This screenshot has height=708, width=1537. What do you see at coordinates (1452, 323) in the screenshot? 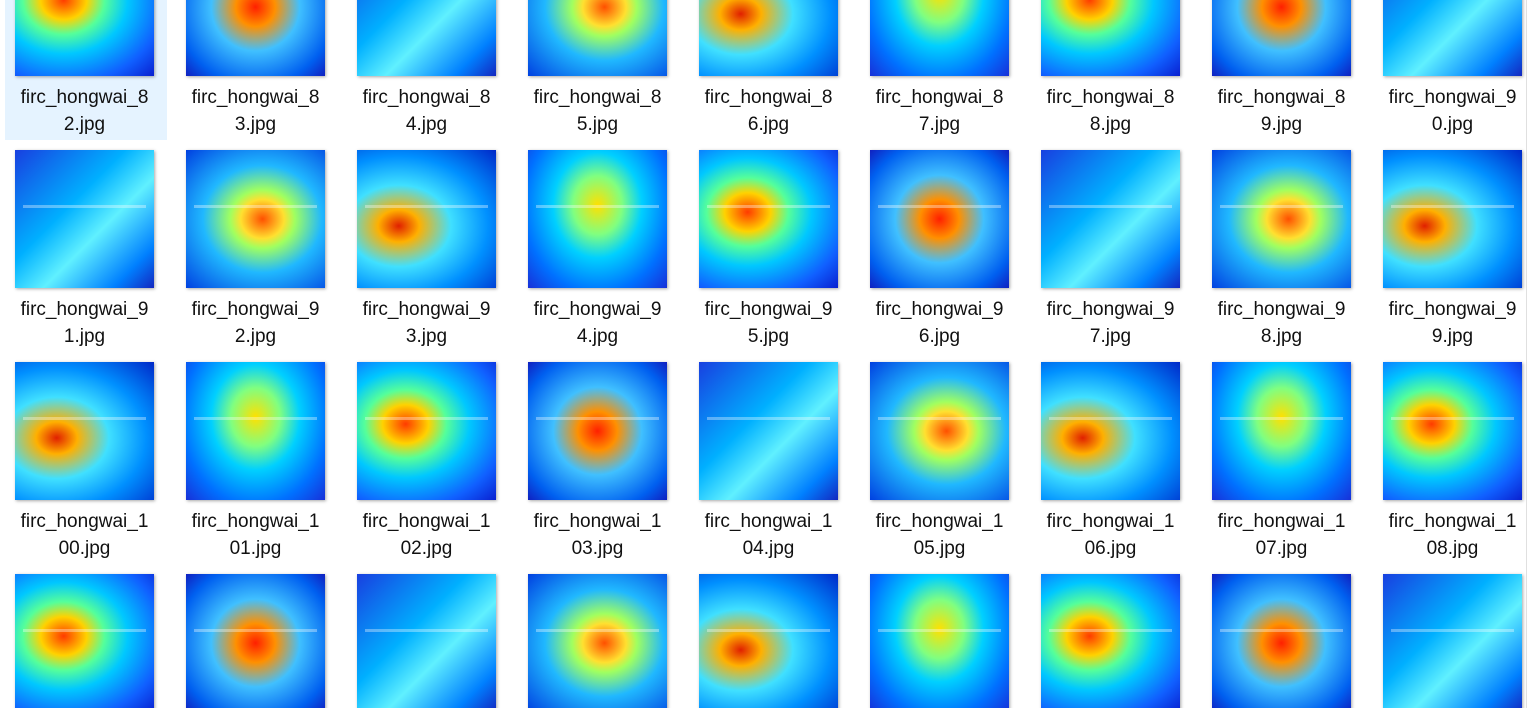
I see `file-name: firc_hongwai_99.jpg` at bounding box center [1452, 323].